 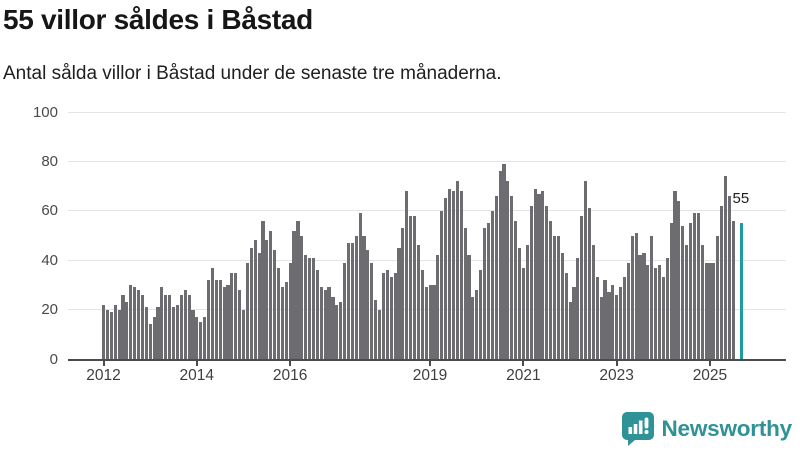 I want to click on newsworthy-logo-icon, so click(x=638, y=429).